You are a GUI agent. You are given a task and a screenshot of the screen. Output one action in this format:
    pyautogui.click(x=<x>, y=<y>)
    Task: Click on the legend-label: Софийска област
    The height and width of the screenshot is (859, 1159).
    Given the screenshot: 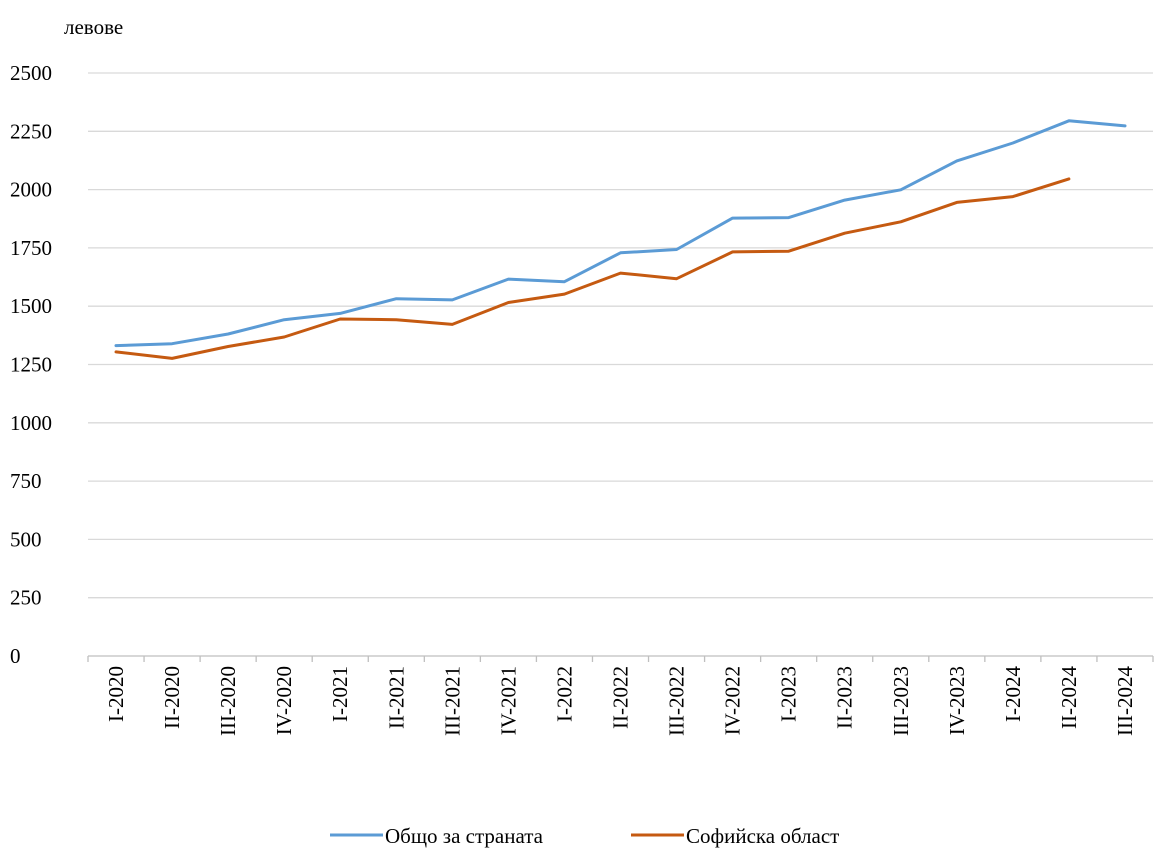 What is the action you would take?
    pyautogui.click(x=762, y=836)
    